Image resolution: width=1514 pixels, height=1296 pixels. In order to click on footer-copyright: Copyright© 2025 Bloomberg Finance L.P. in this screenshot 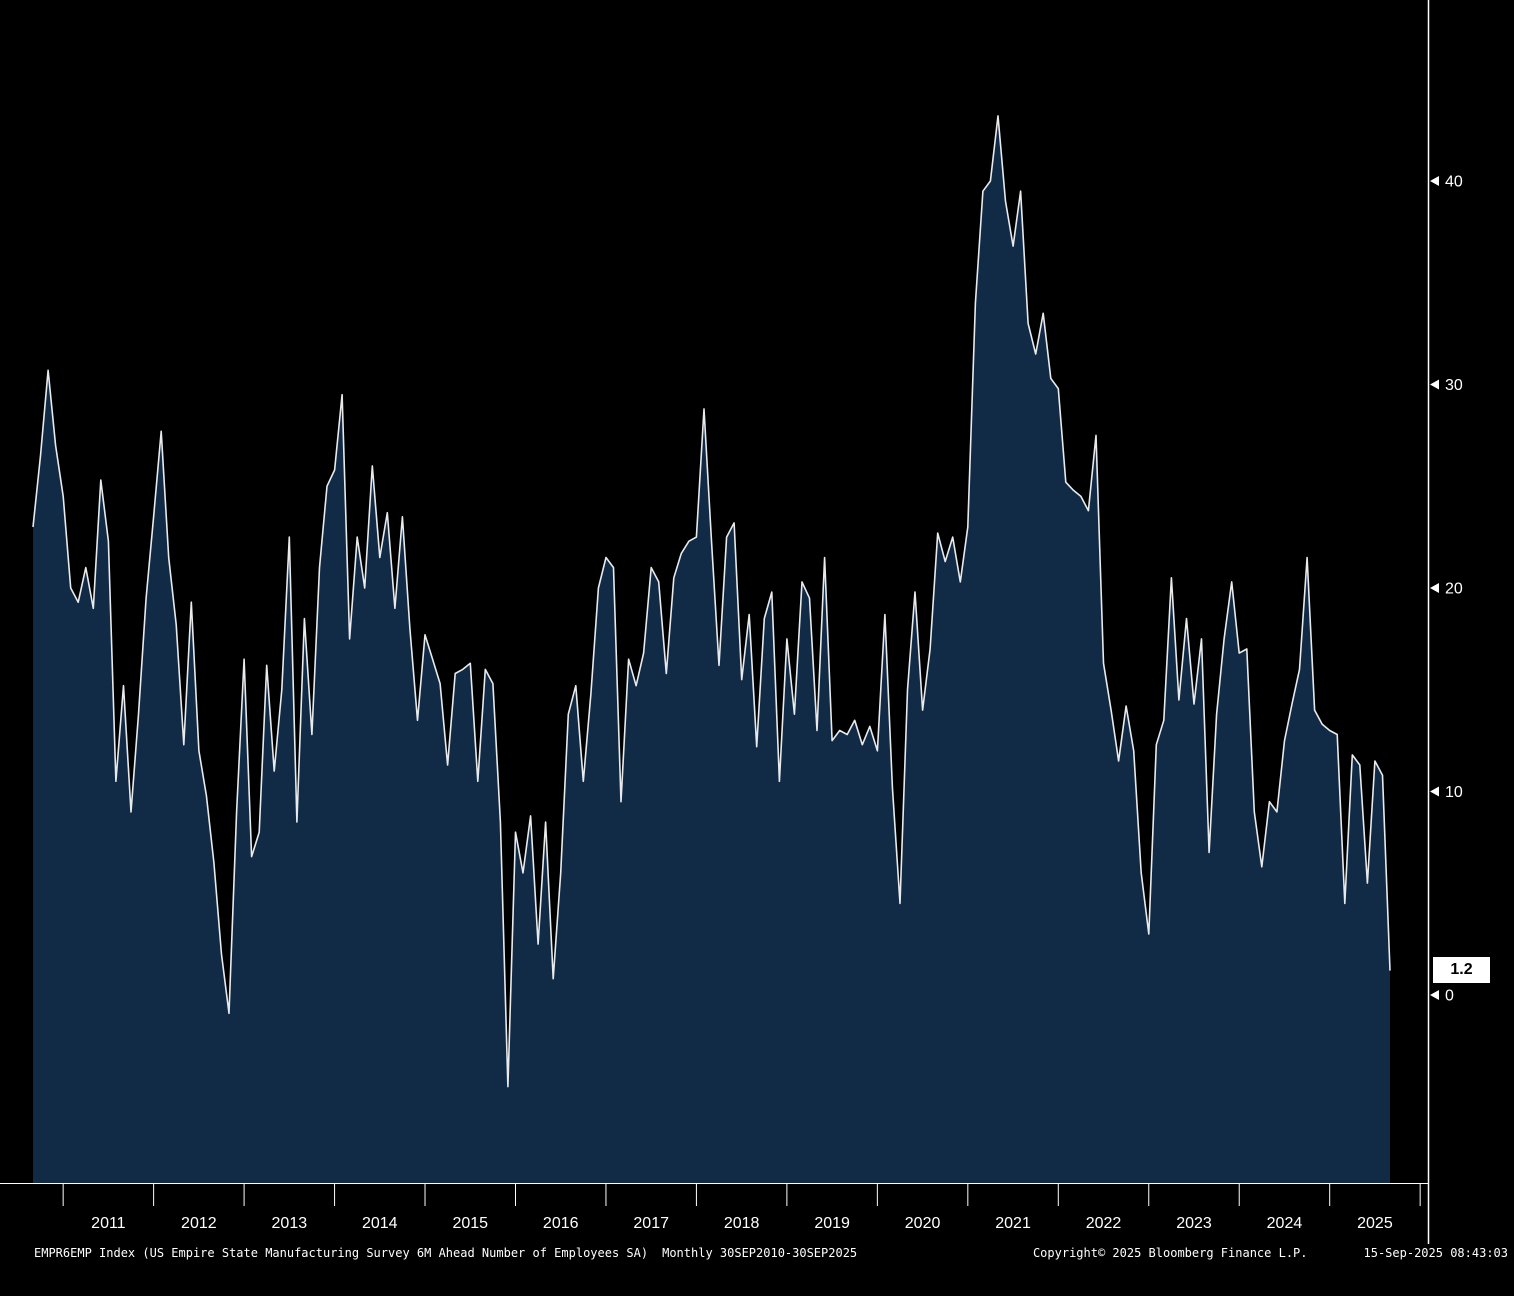, I will do `click(1170, 1253)`.